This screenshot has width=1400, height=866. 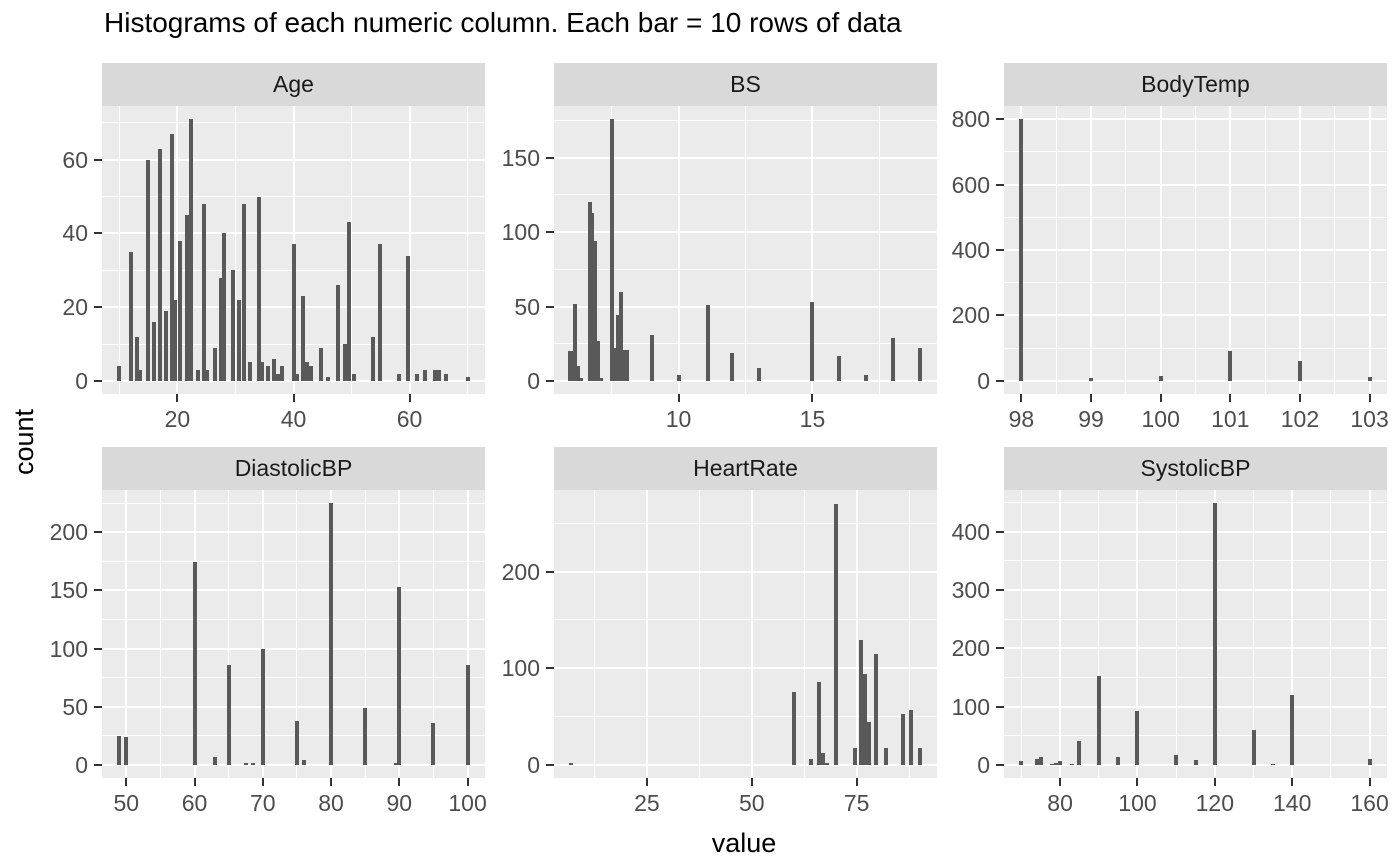 What do you see at coordinates (293, 419) in the screenshot?
I see `x-tick-label: 40` at bounding box center [293, 419].